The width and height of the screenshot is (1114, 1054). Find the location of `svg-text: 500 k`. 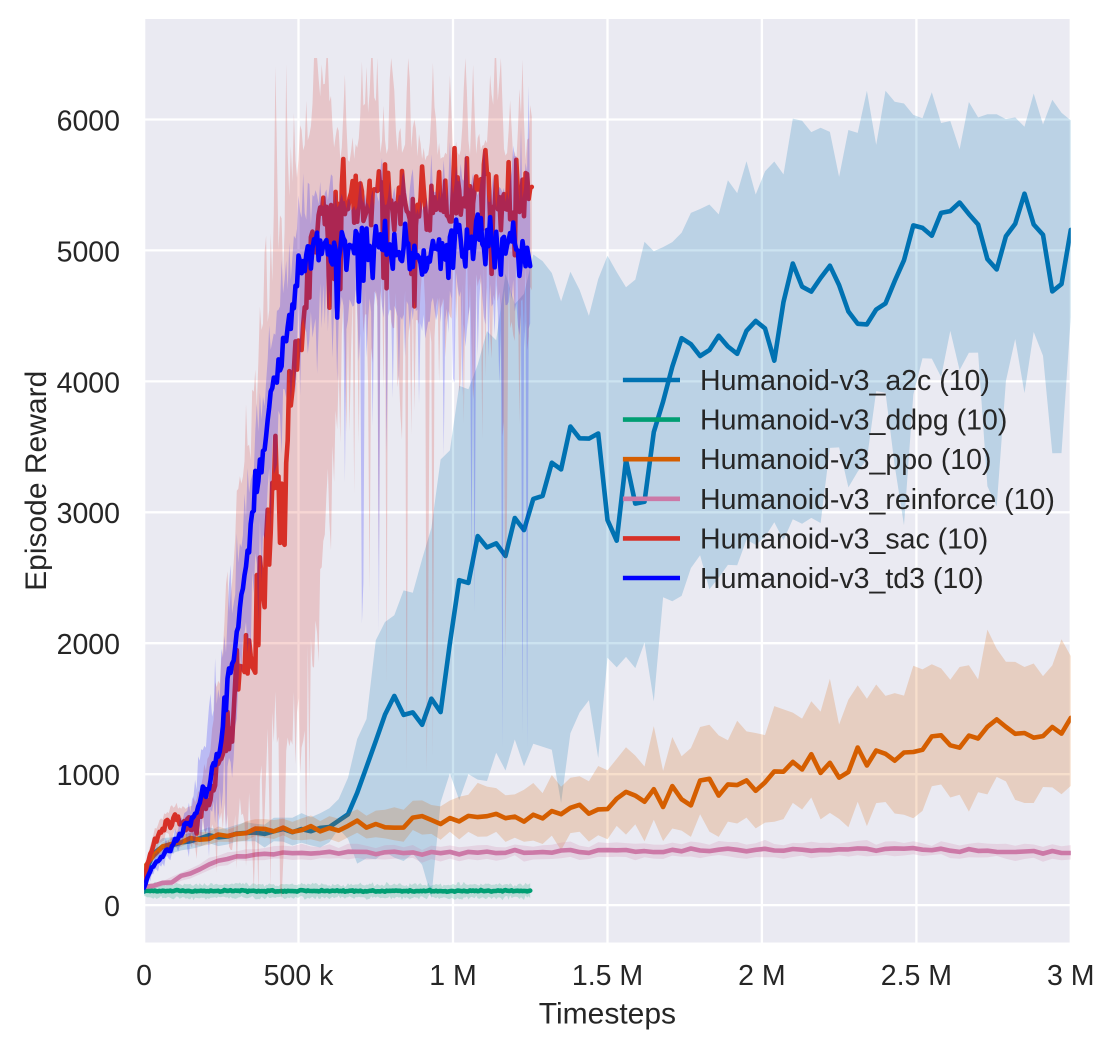

svg-text: 500 k is located at coordinates (299, 976).